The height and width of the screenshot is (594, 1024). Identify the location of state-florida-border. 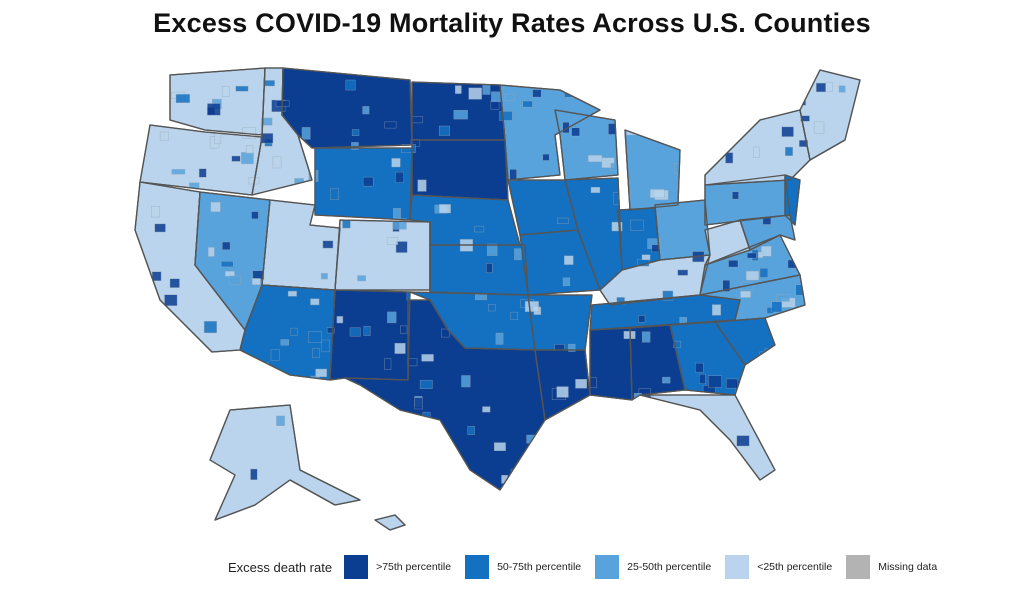
(707, 437).